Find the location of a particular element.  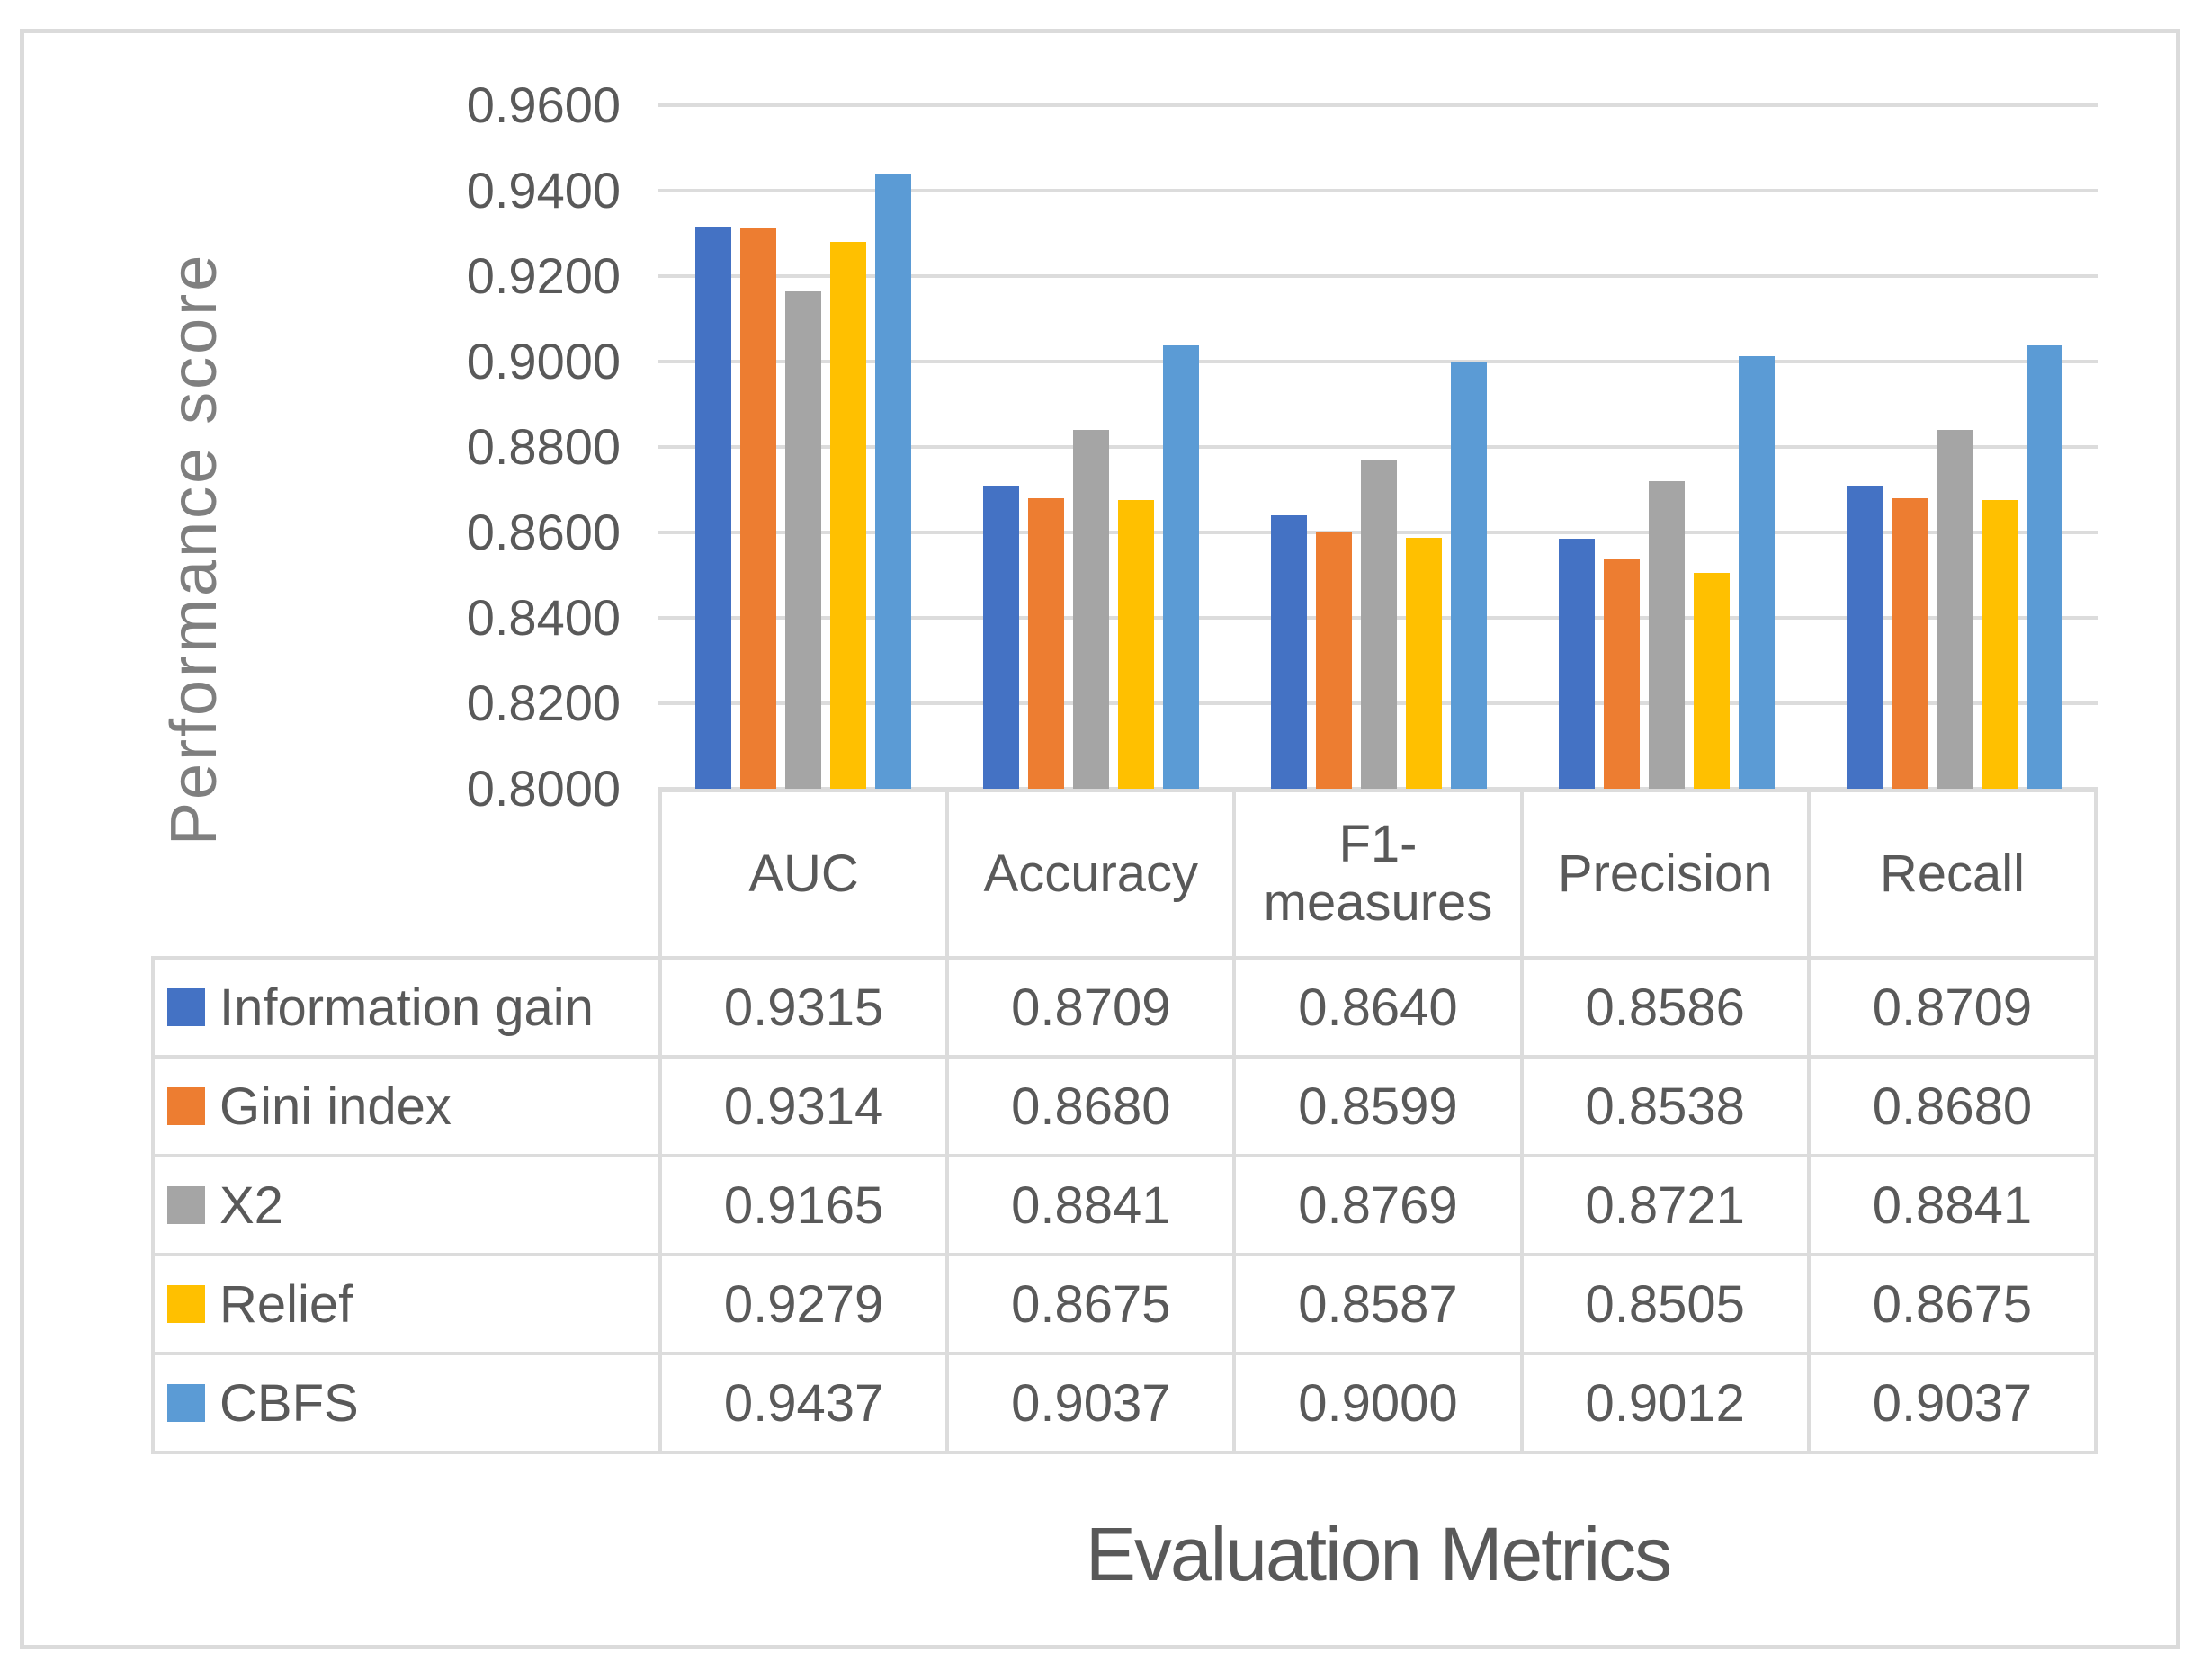

table-value-cbfs-precision: 0.9012 is located at coordinates (1665, 1403).